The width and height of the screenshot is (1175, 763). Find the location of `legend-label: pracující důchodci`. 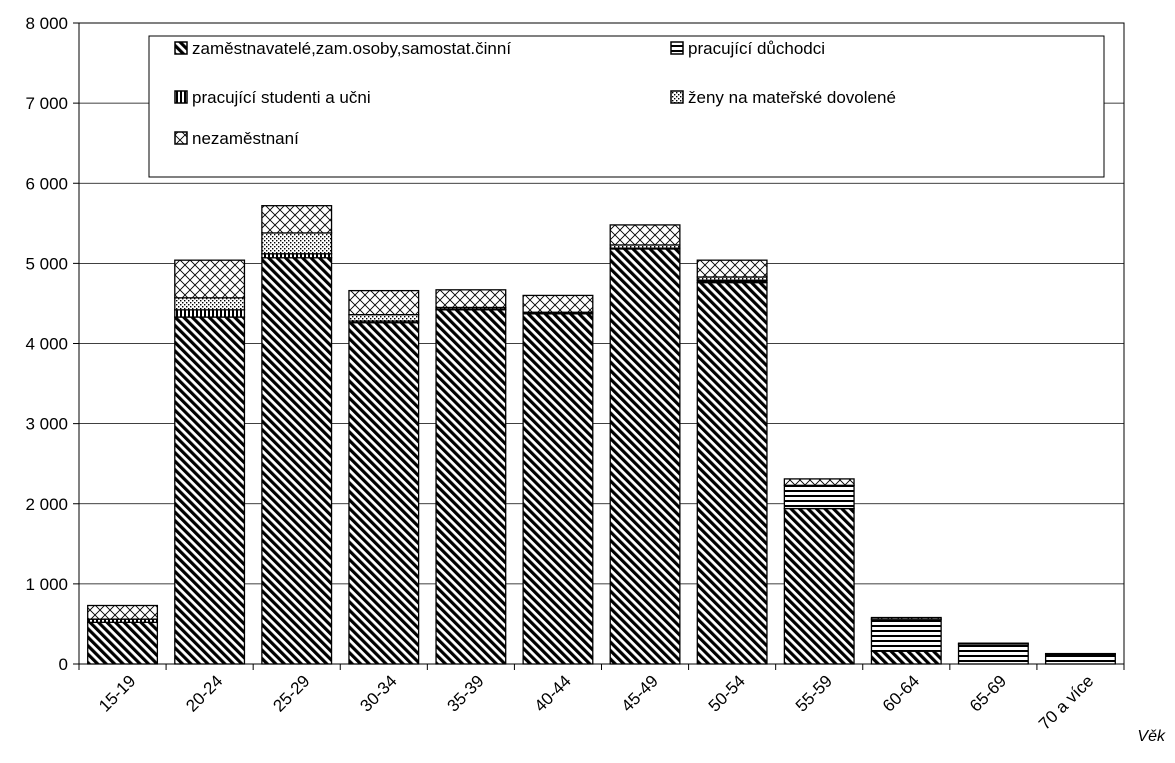

legend-label: pracující důchodci is located at coordinates (756, 48).